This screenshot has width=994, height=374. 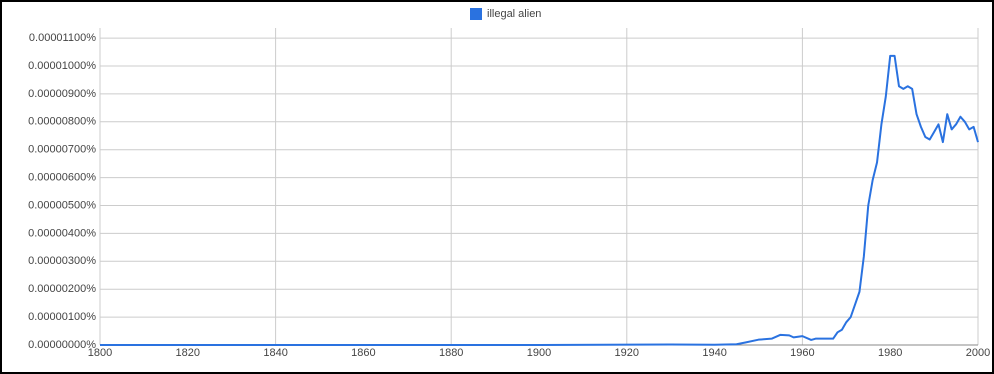 What do you see at coordinates (890, 353) in the screenshot?
I see `x-tick-label: 1980` at bounding box center [890, 353].